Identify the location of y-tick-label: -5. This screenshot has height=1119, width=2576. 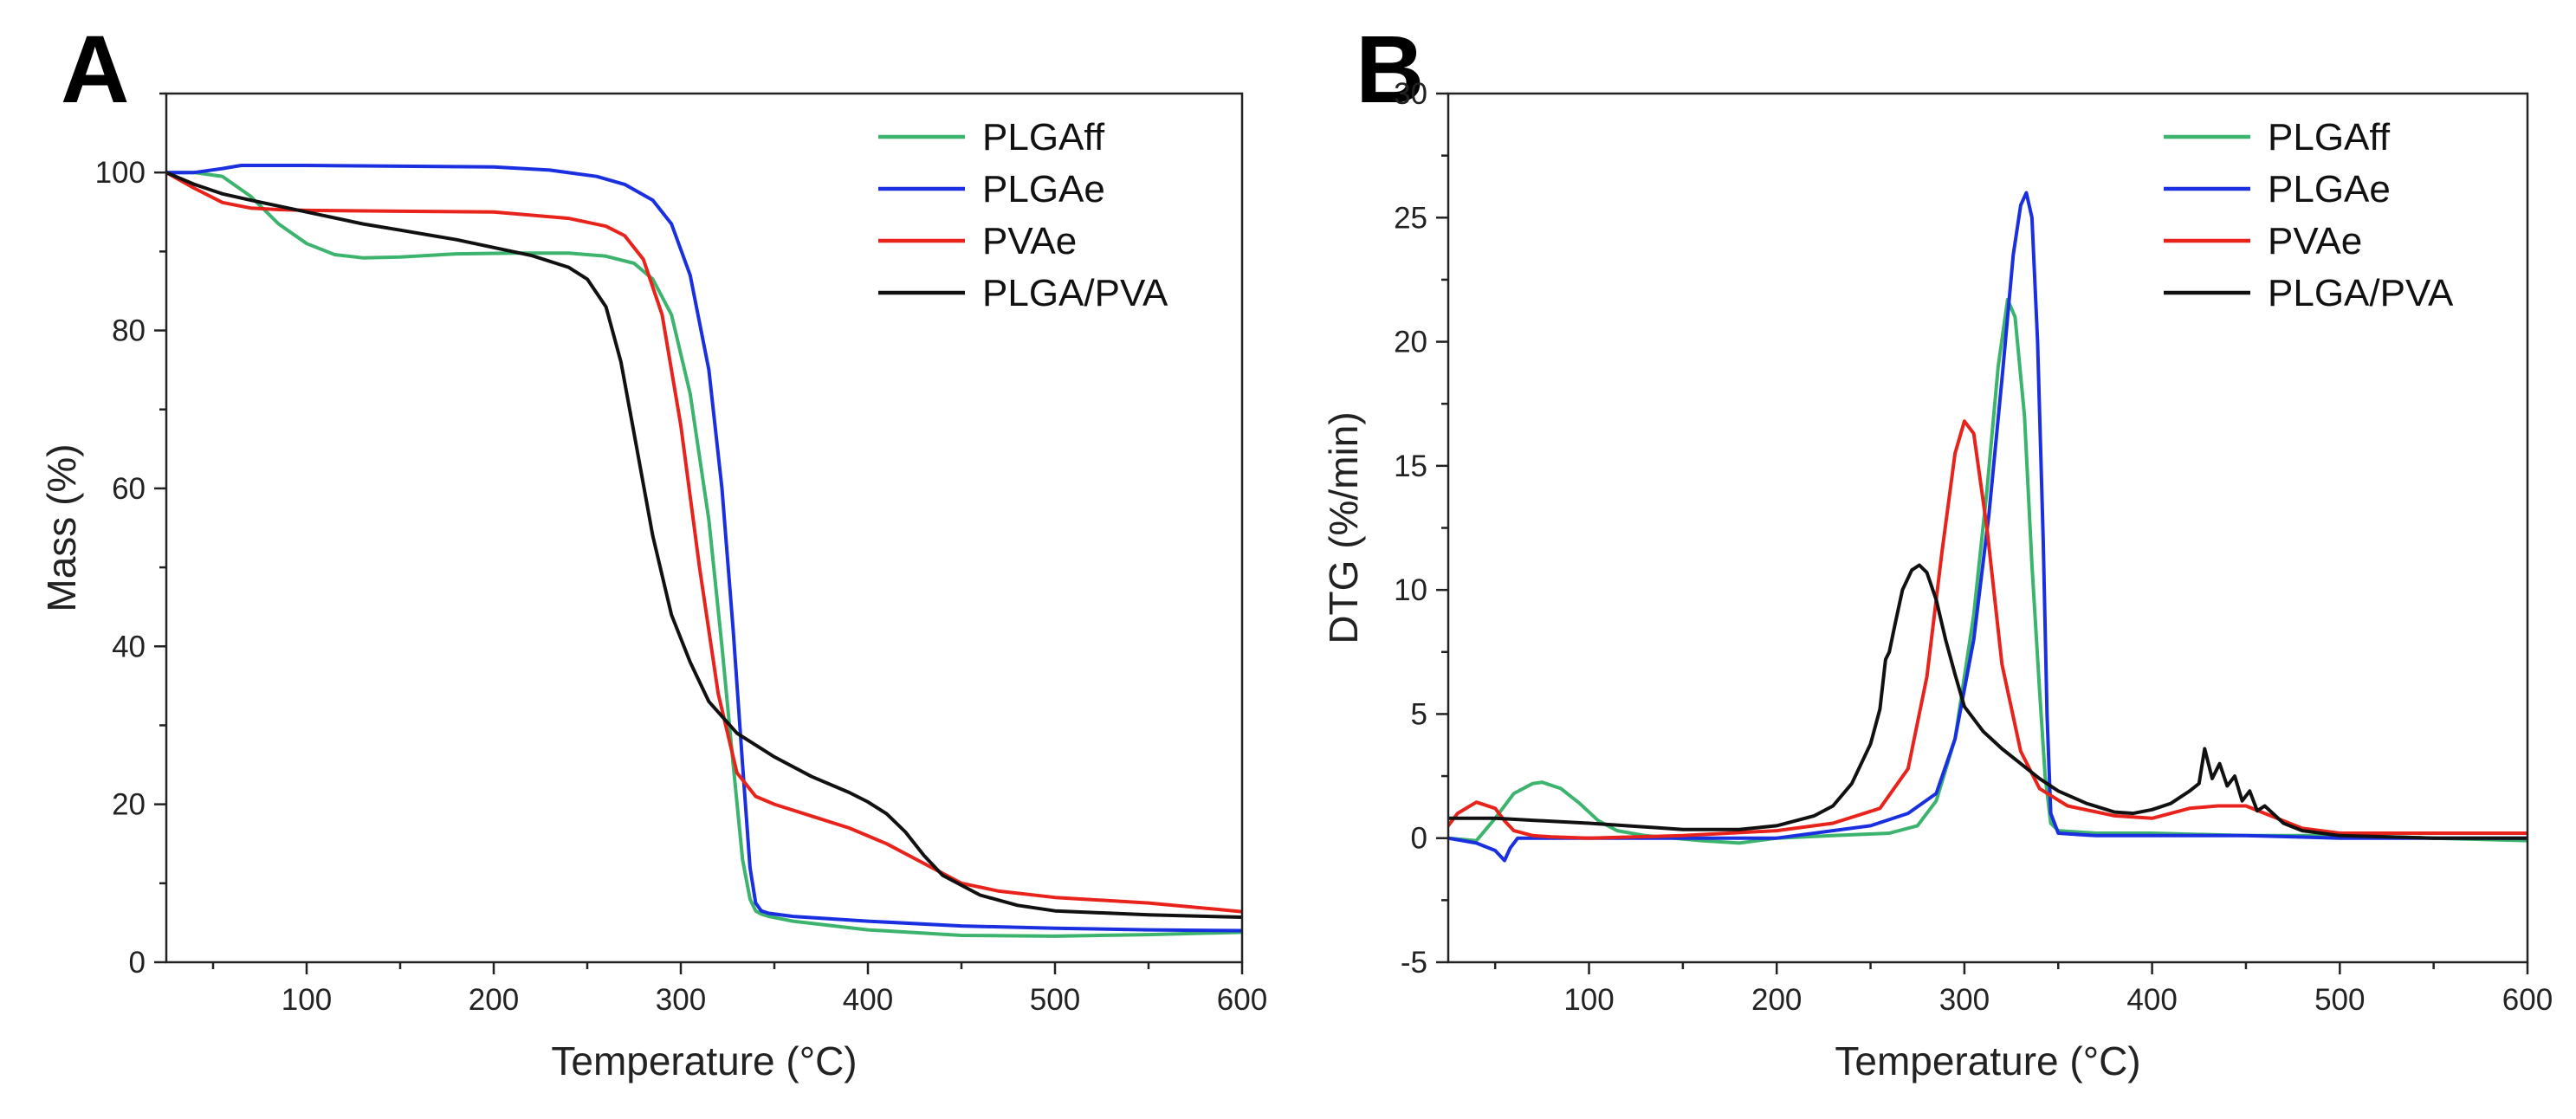
(1414, 963).